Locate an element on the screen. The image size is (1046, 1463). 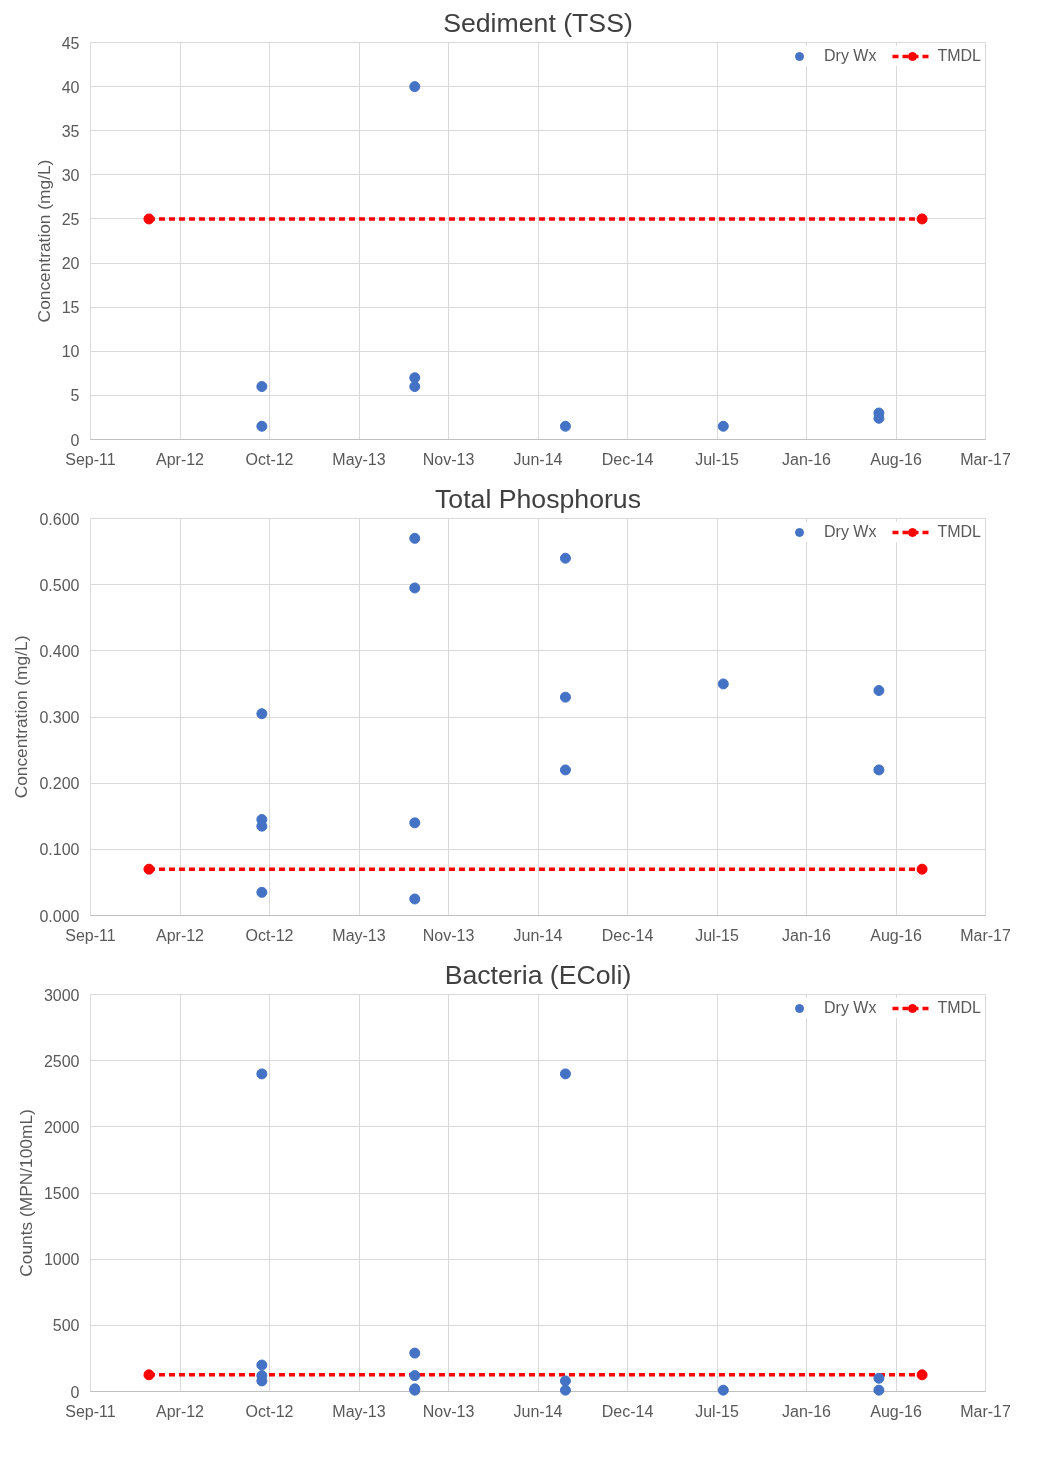
y-tick-label: 0.100 is located at coordinates (59, 850).